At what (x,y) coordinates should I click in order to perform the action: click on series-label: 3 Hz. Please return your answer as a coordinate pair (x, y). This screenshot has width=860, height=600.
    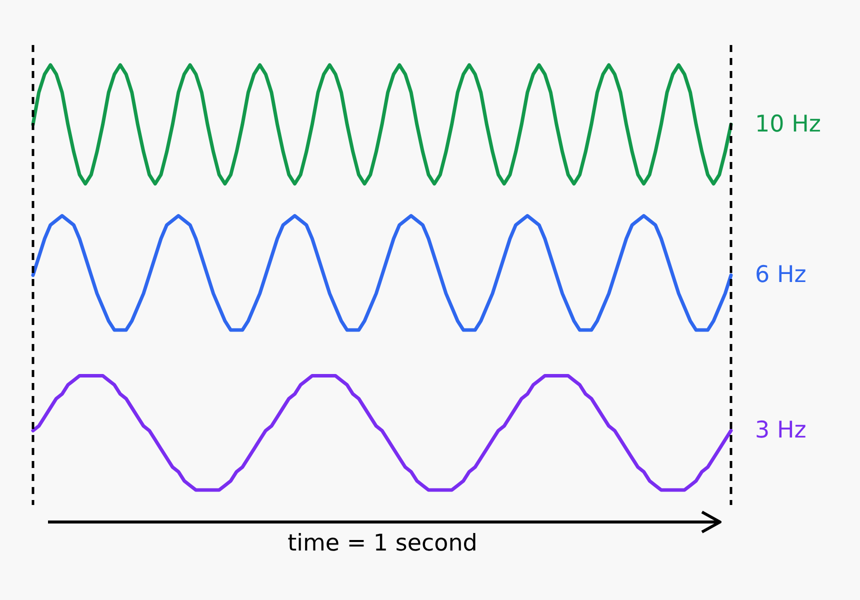
    Looking at the image, I should click on (780, 431).